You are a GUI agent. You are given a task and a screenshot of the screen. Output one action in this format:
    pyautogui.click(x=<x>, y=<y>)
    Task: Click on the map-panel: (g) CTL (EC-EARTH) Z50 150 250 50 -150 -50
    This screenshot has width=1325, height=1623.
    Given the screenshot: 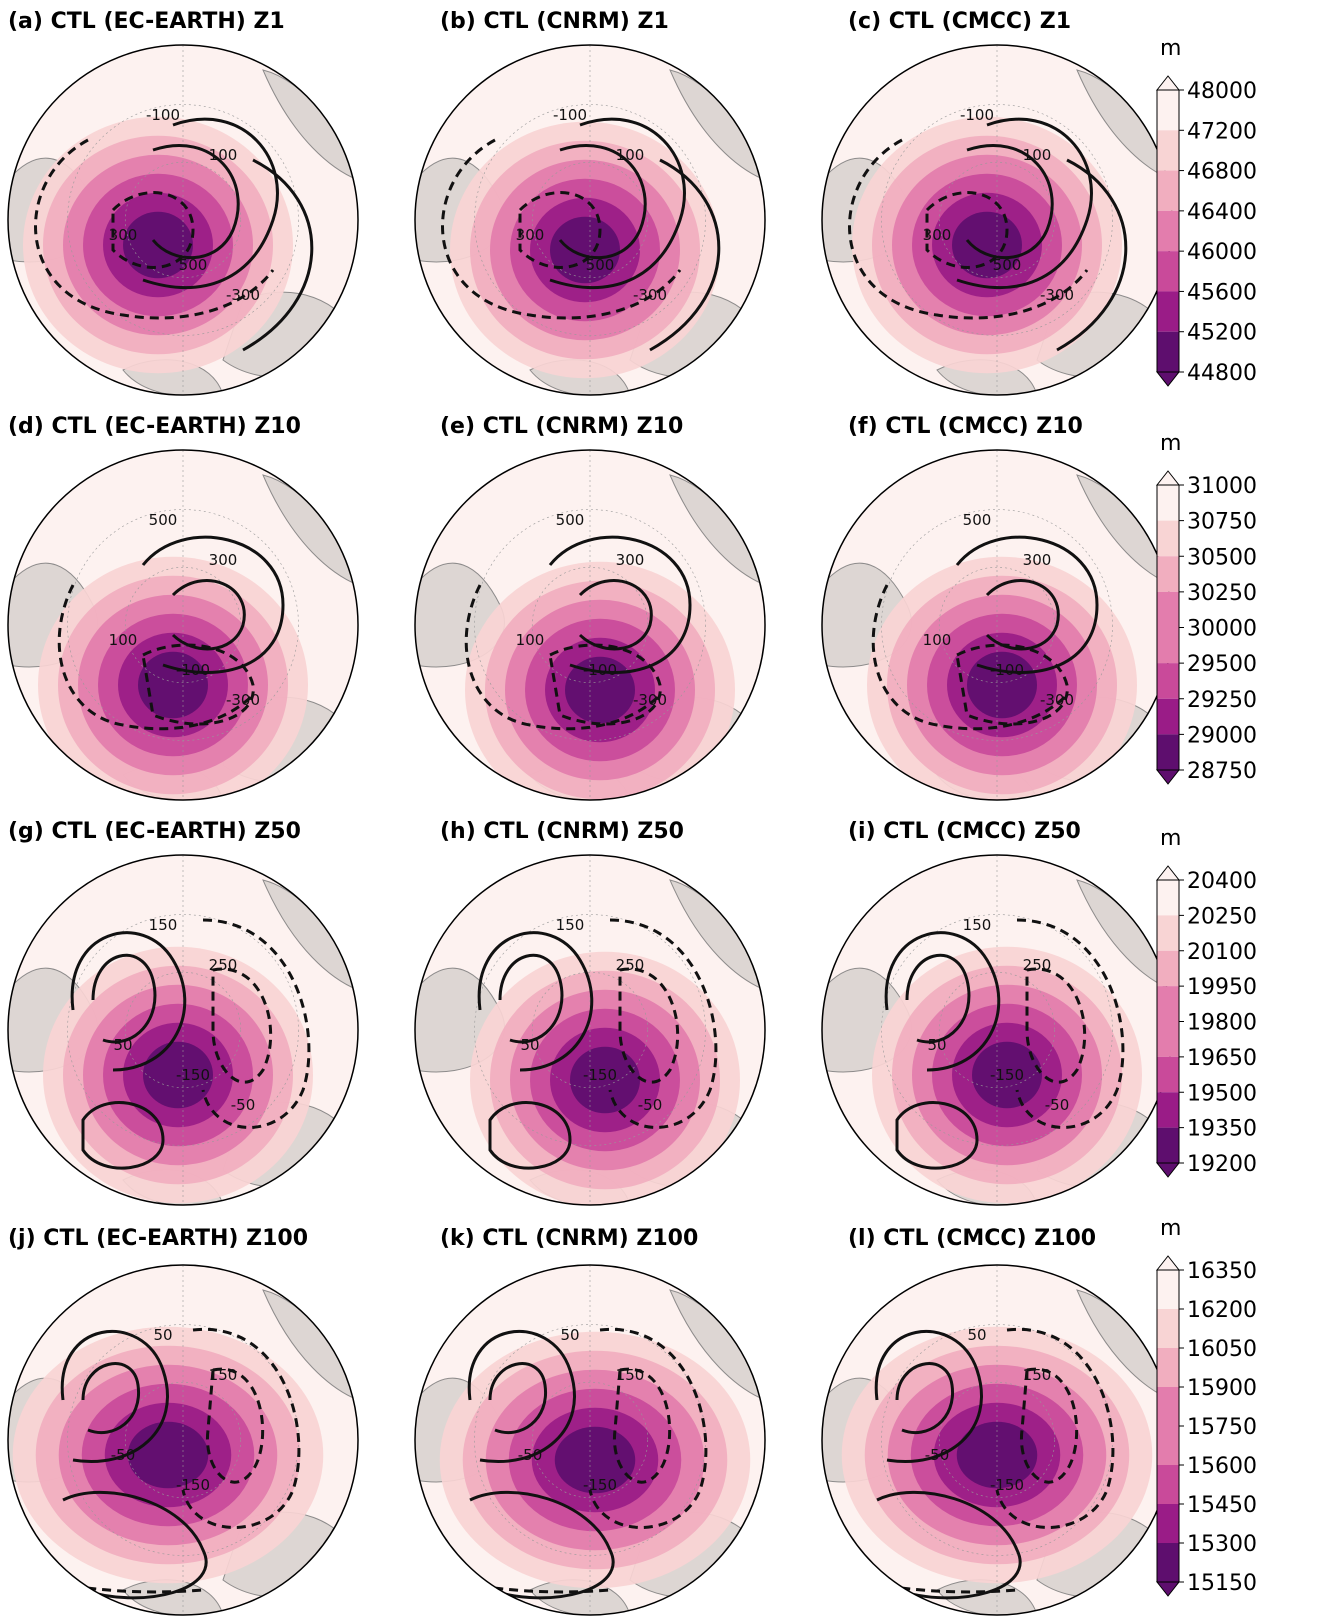 What is the action you would take?
    pyautogui.click(x=183, y=1012)
    